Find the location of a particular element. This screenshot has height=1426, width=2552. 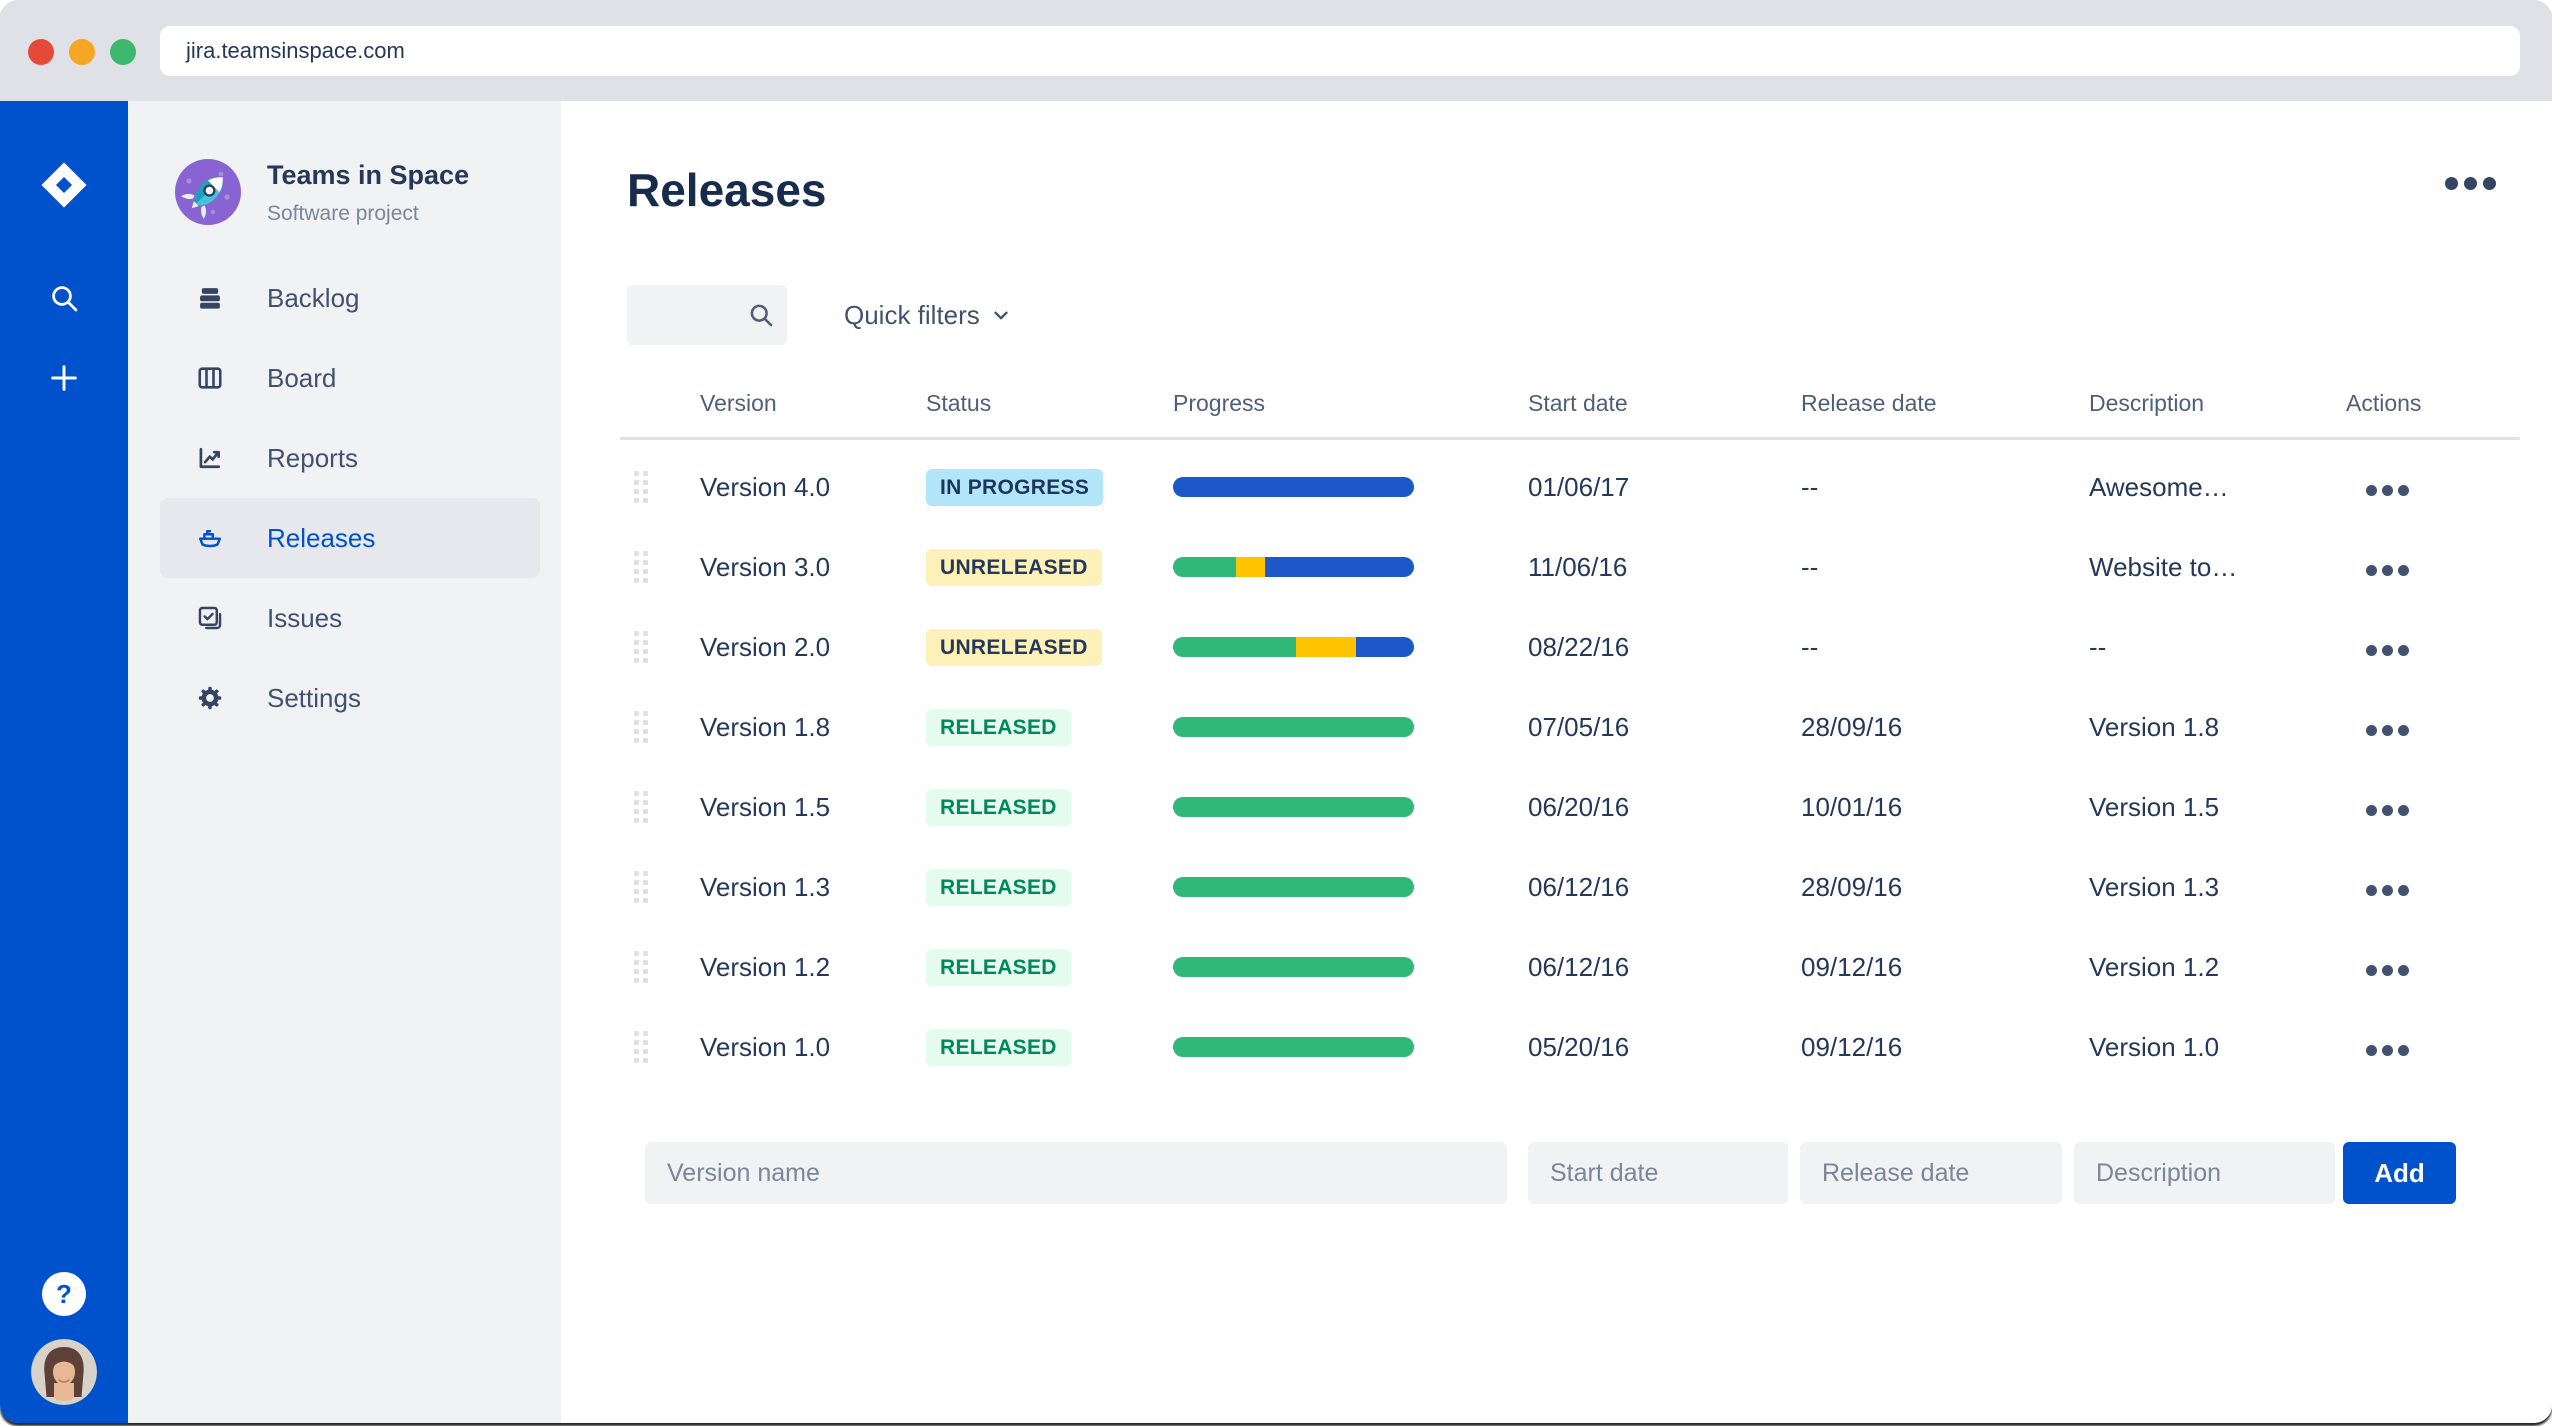

version-link: Version 1.8 is located at coordinates (765, 726).